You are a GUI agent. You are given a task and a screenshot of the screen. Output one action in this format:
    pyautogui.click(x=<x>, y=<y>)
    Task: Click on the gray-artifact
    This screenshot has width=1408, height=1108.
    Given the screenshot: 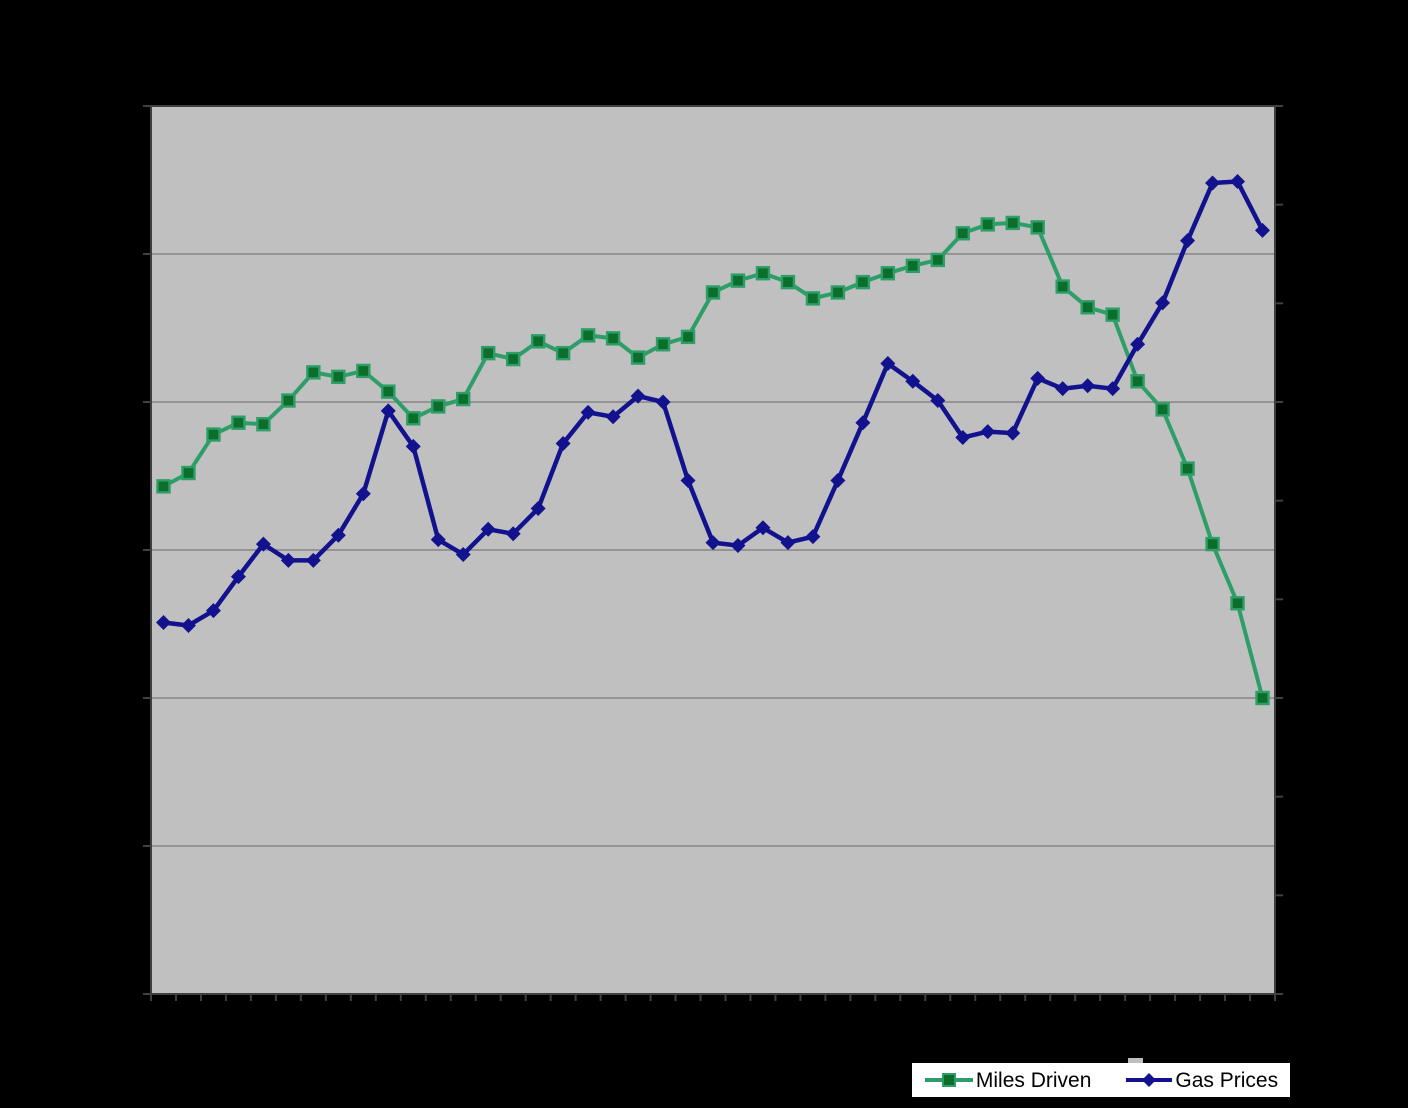 What is the action you would take?
    pyautogui.click(x=1135, y=1060)
    